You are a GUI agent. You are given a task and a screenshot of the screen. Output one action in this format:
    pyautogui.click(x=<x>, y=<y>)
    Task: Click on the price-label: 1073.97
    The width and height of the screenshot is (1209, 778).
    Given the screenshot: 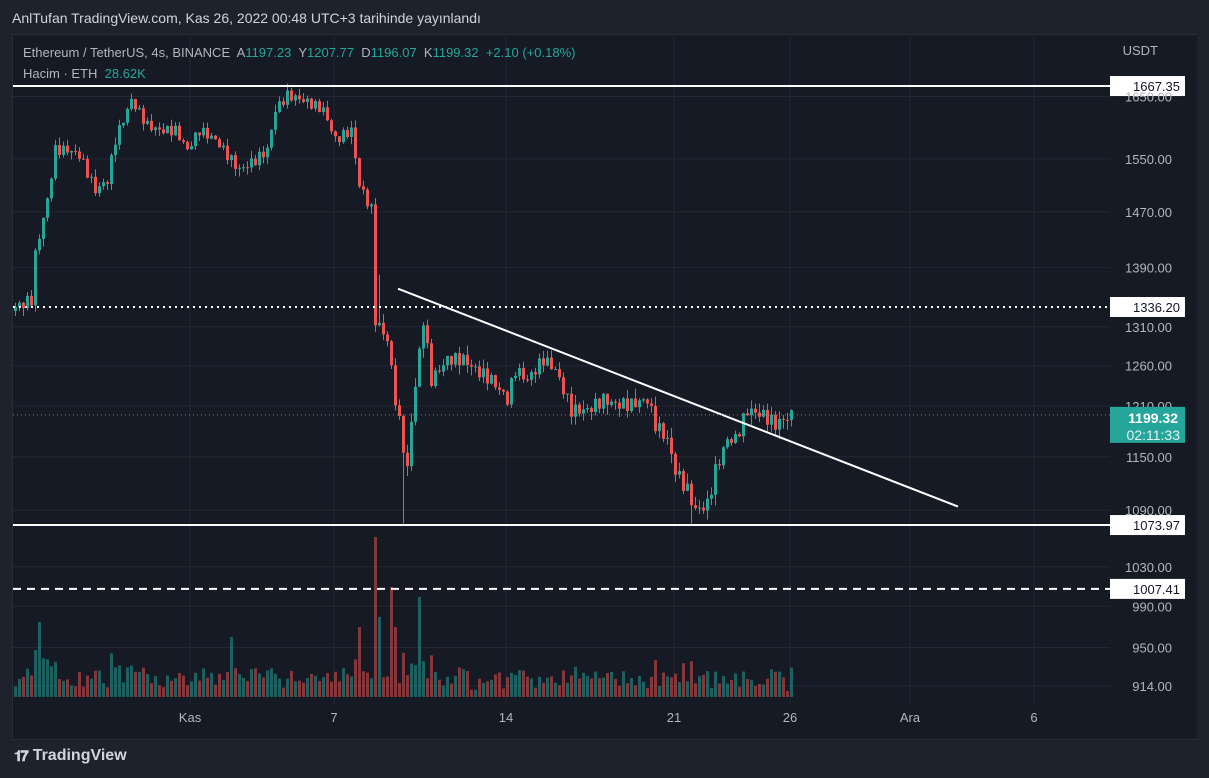 What is the action you would take?
    pyautogui.click(x=1156, y=525)
    